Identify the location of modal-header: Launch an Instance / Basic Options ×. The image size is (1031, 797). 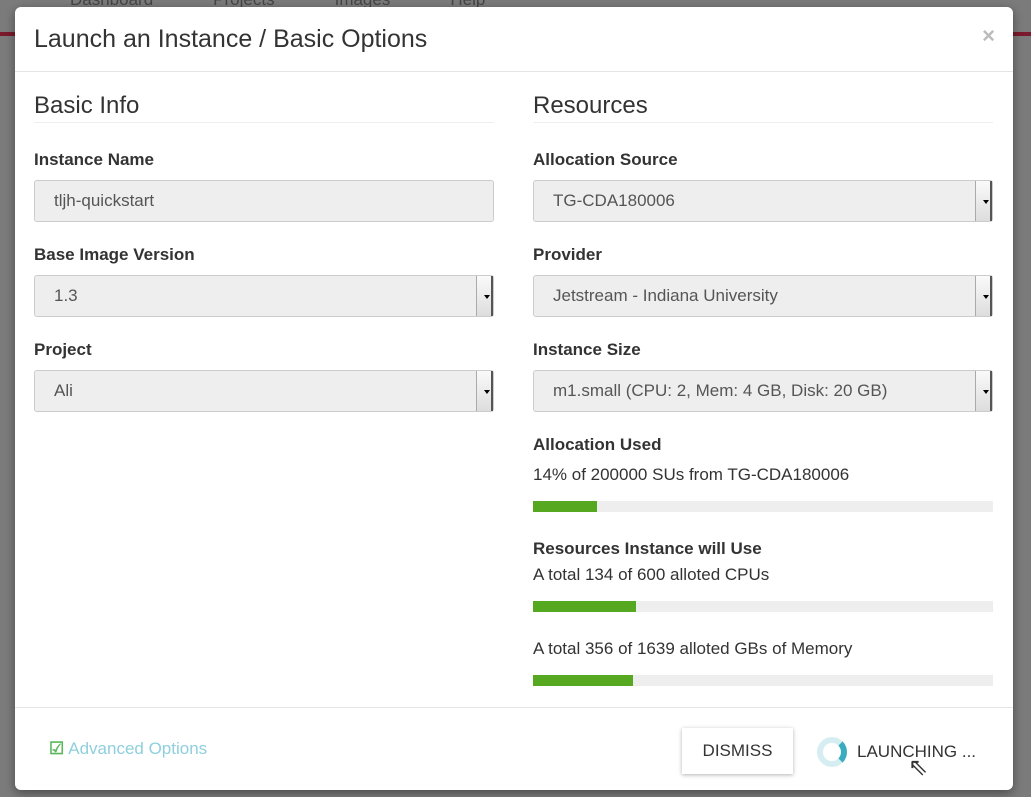
(514, 39).